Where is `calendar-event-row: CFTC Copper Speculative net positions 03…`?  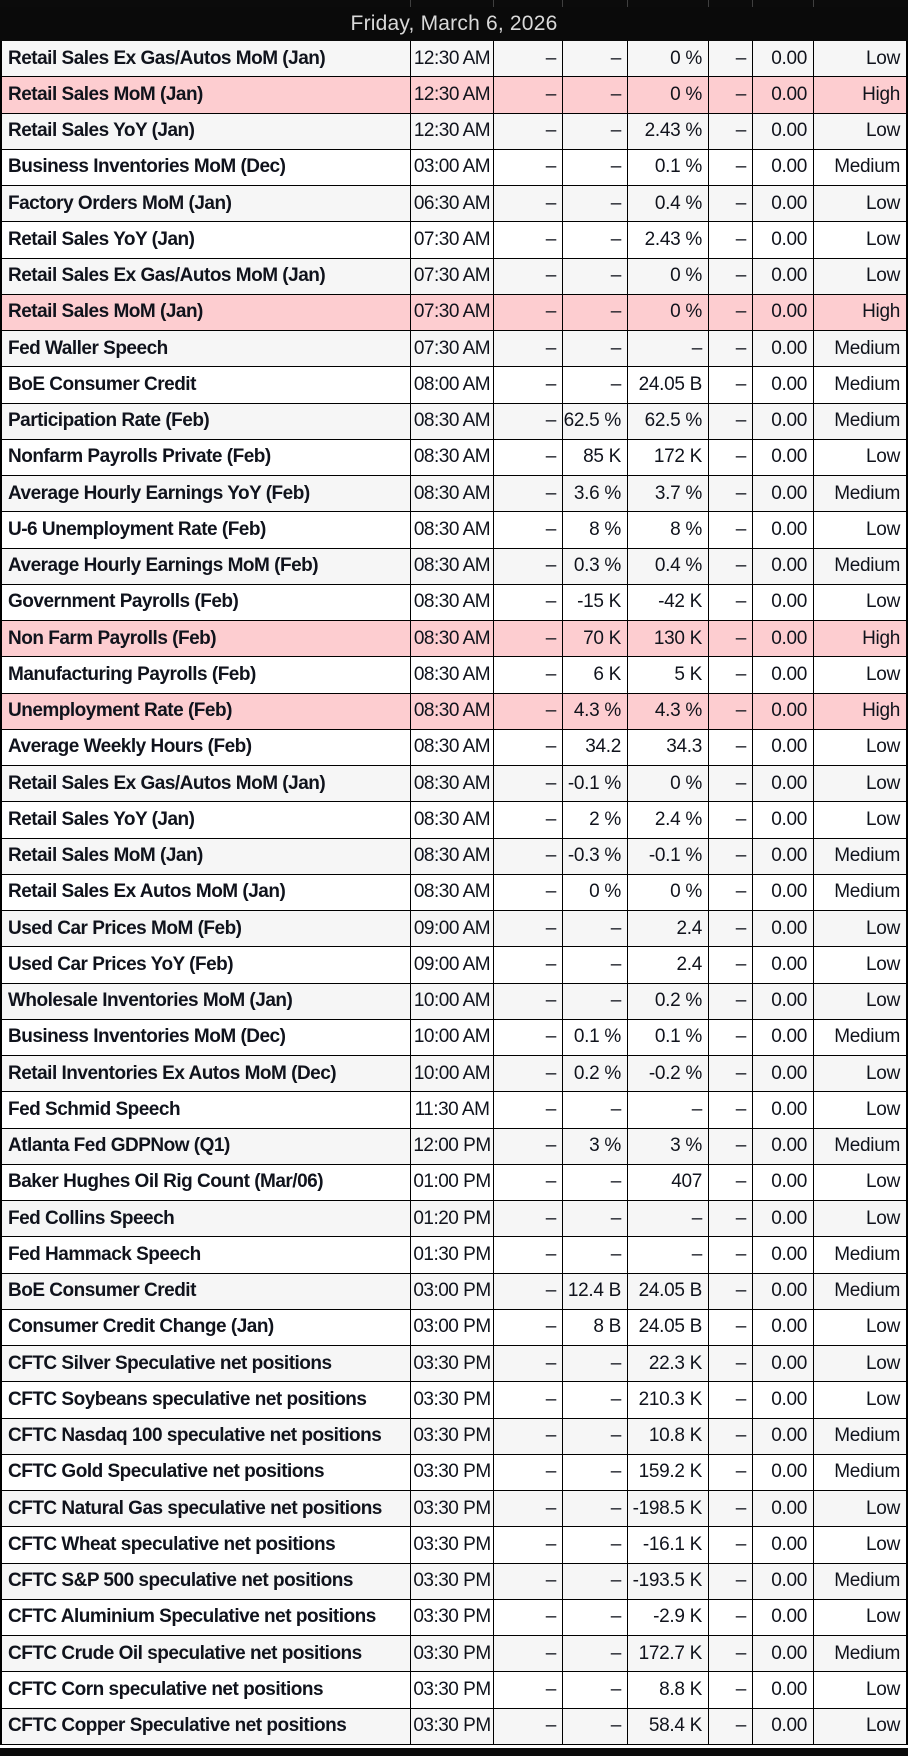 calendar-event-row: CFTC Copper Speculative net positions 03… is located at coordinates (454, 1726).